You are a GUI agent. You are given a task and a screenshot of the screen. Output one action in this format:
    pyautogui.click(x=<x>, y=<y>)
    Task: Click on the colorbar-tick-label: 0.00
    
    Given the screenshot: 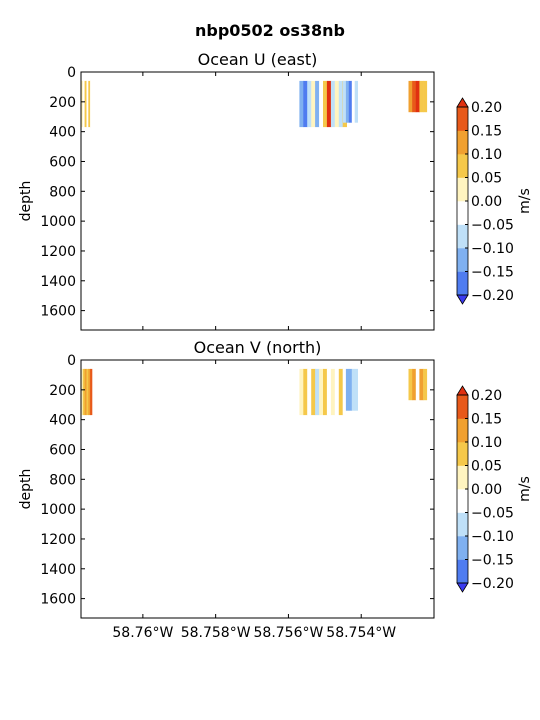 What is the action you would take?
    pyautogui.click(x=486, y=202)
    